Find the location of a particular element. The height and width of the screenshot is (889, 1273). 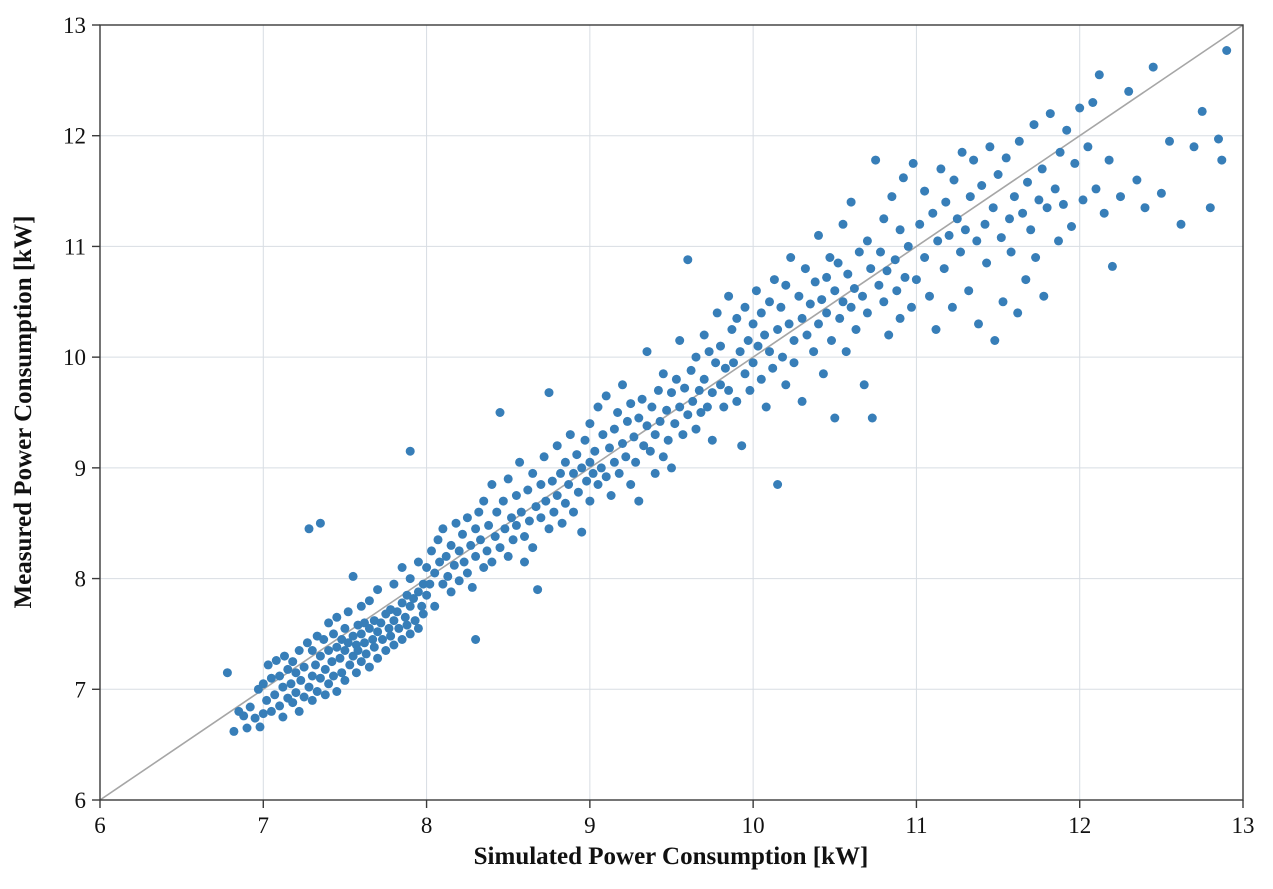

y-tick-label: 9 is located at coordinates (81, 468).